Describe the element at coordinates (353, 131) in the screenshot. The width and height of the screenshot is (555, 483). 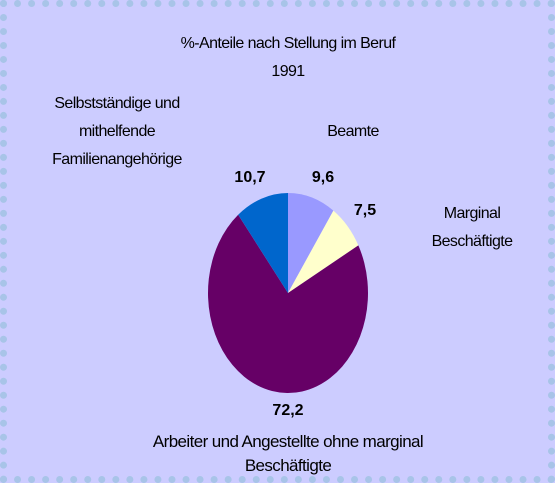
I see `category-label: Beamte` at that location.